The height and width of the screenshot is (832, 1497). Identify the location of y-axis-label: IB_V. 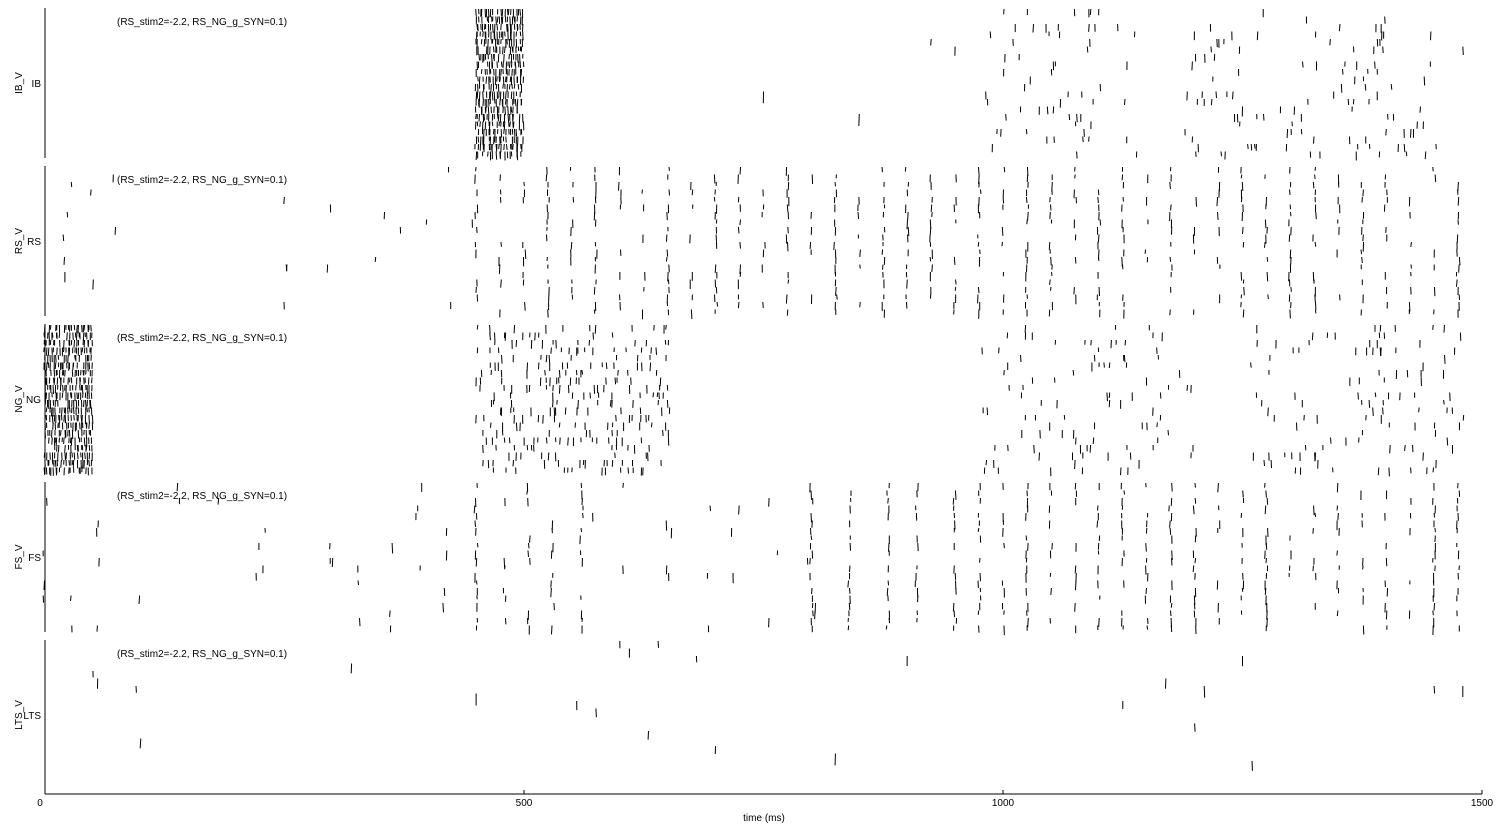
(19, 83).